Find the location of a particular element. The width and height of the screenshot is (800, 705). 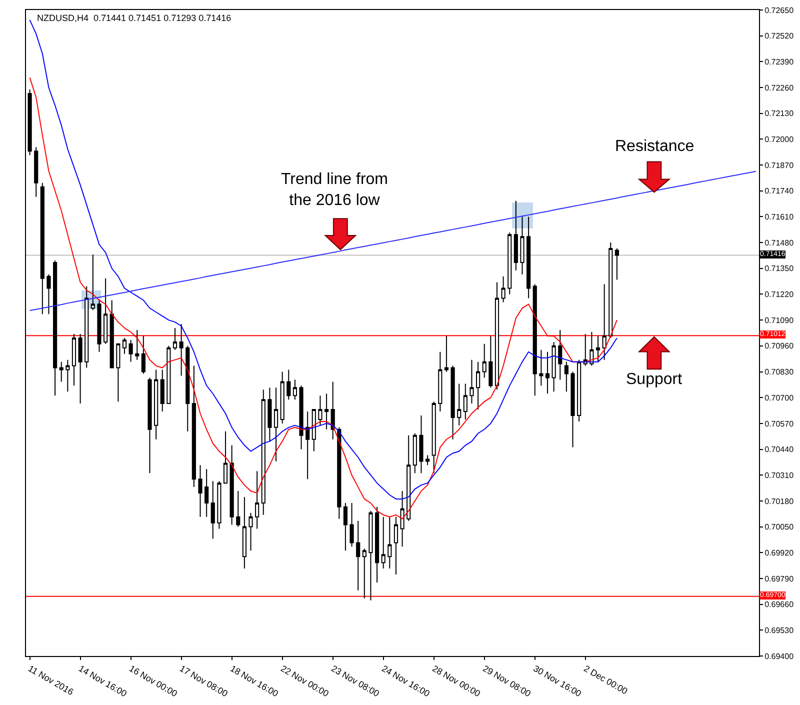

annotation: Resistance is located at coordinates (654, 146).